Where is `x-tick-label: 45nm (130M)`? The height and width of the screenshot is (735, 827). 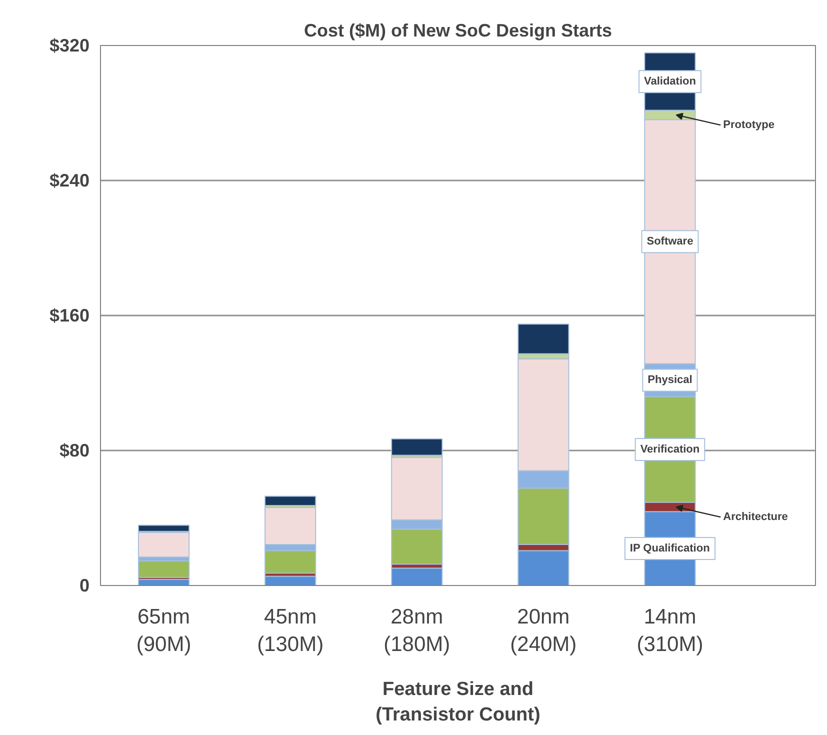 x-tick-label: 45nm (130M) is located at coordinates (290, 631).